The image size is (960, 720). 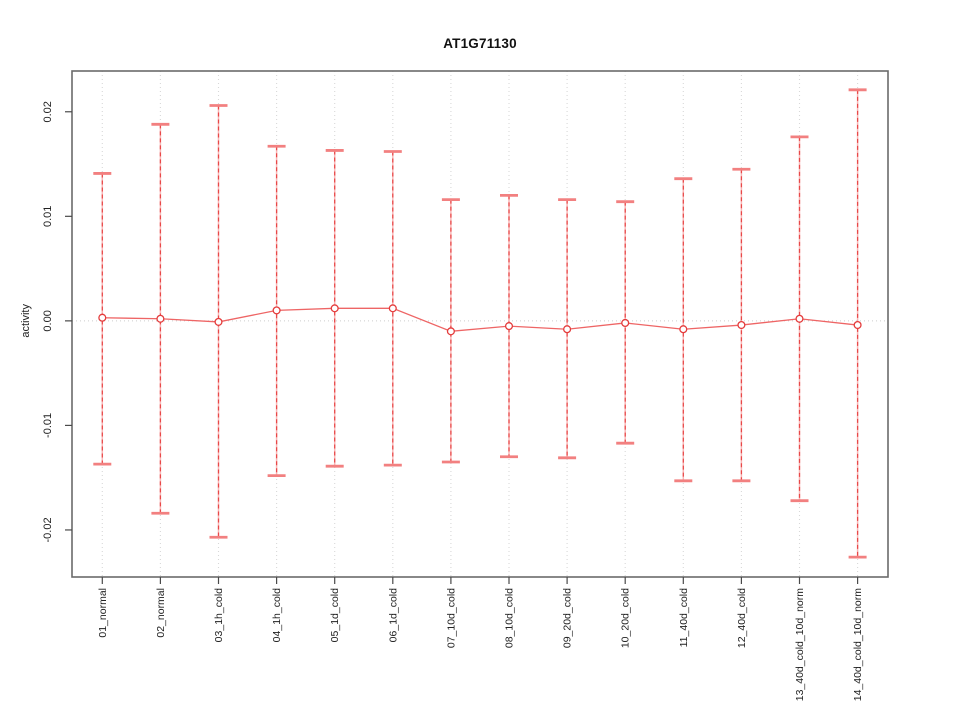 What do you see at coordinates (742, 618) in the screenshot?
I see `x-tick-label: 12_40d_cold` at bounding box center [742, 618].